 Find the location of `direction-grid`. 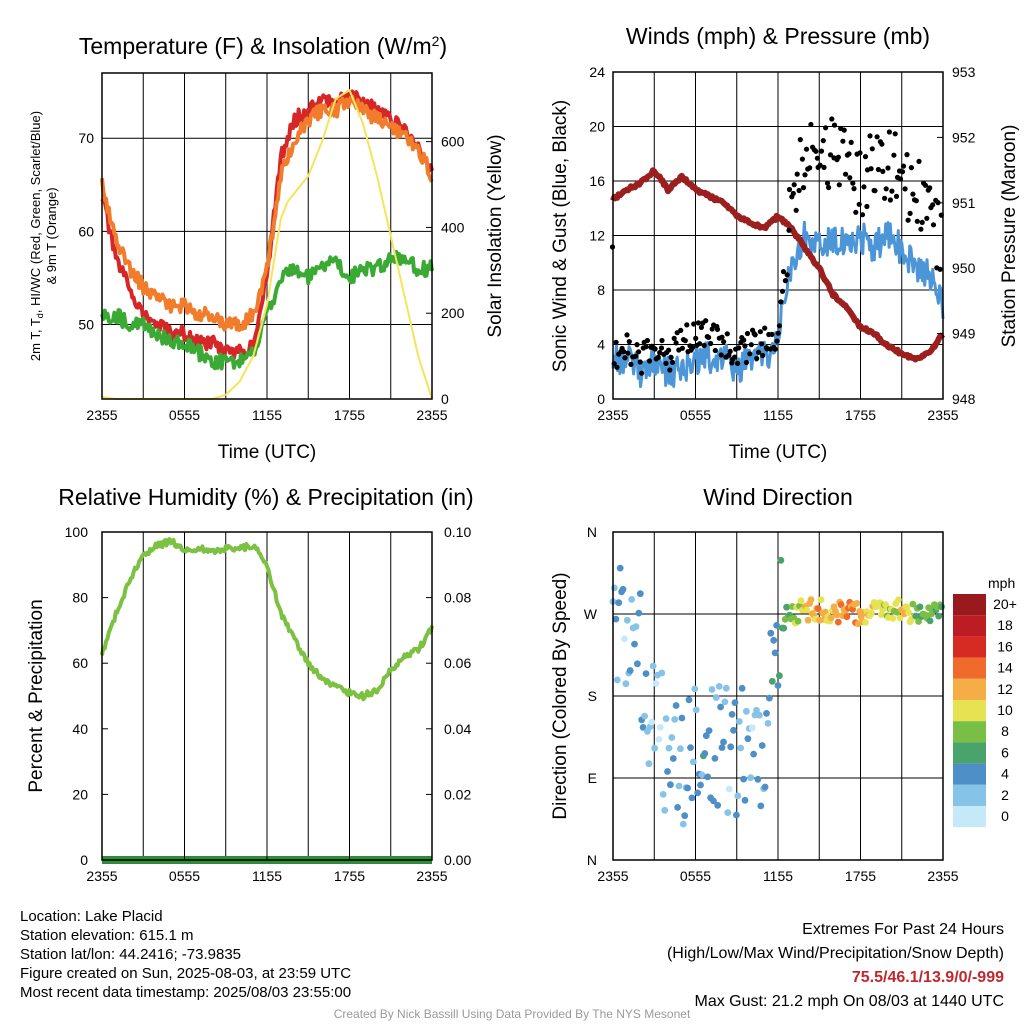

direction-grid is located at coordinates (778, 696).